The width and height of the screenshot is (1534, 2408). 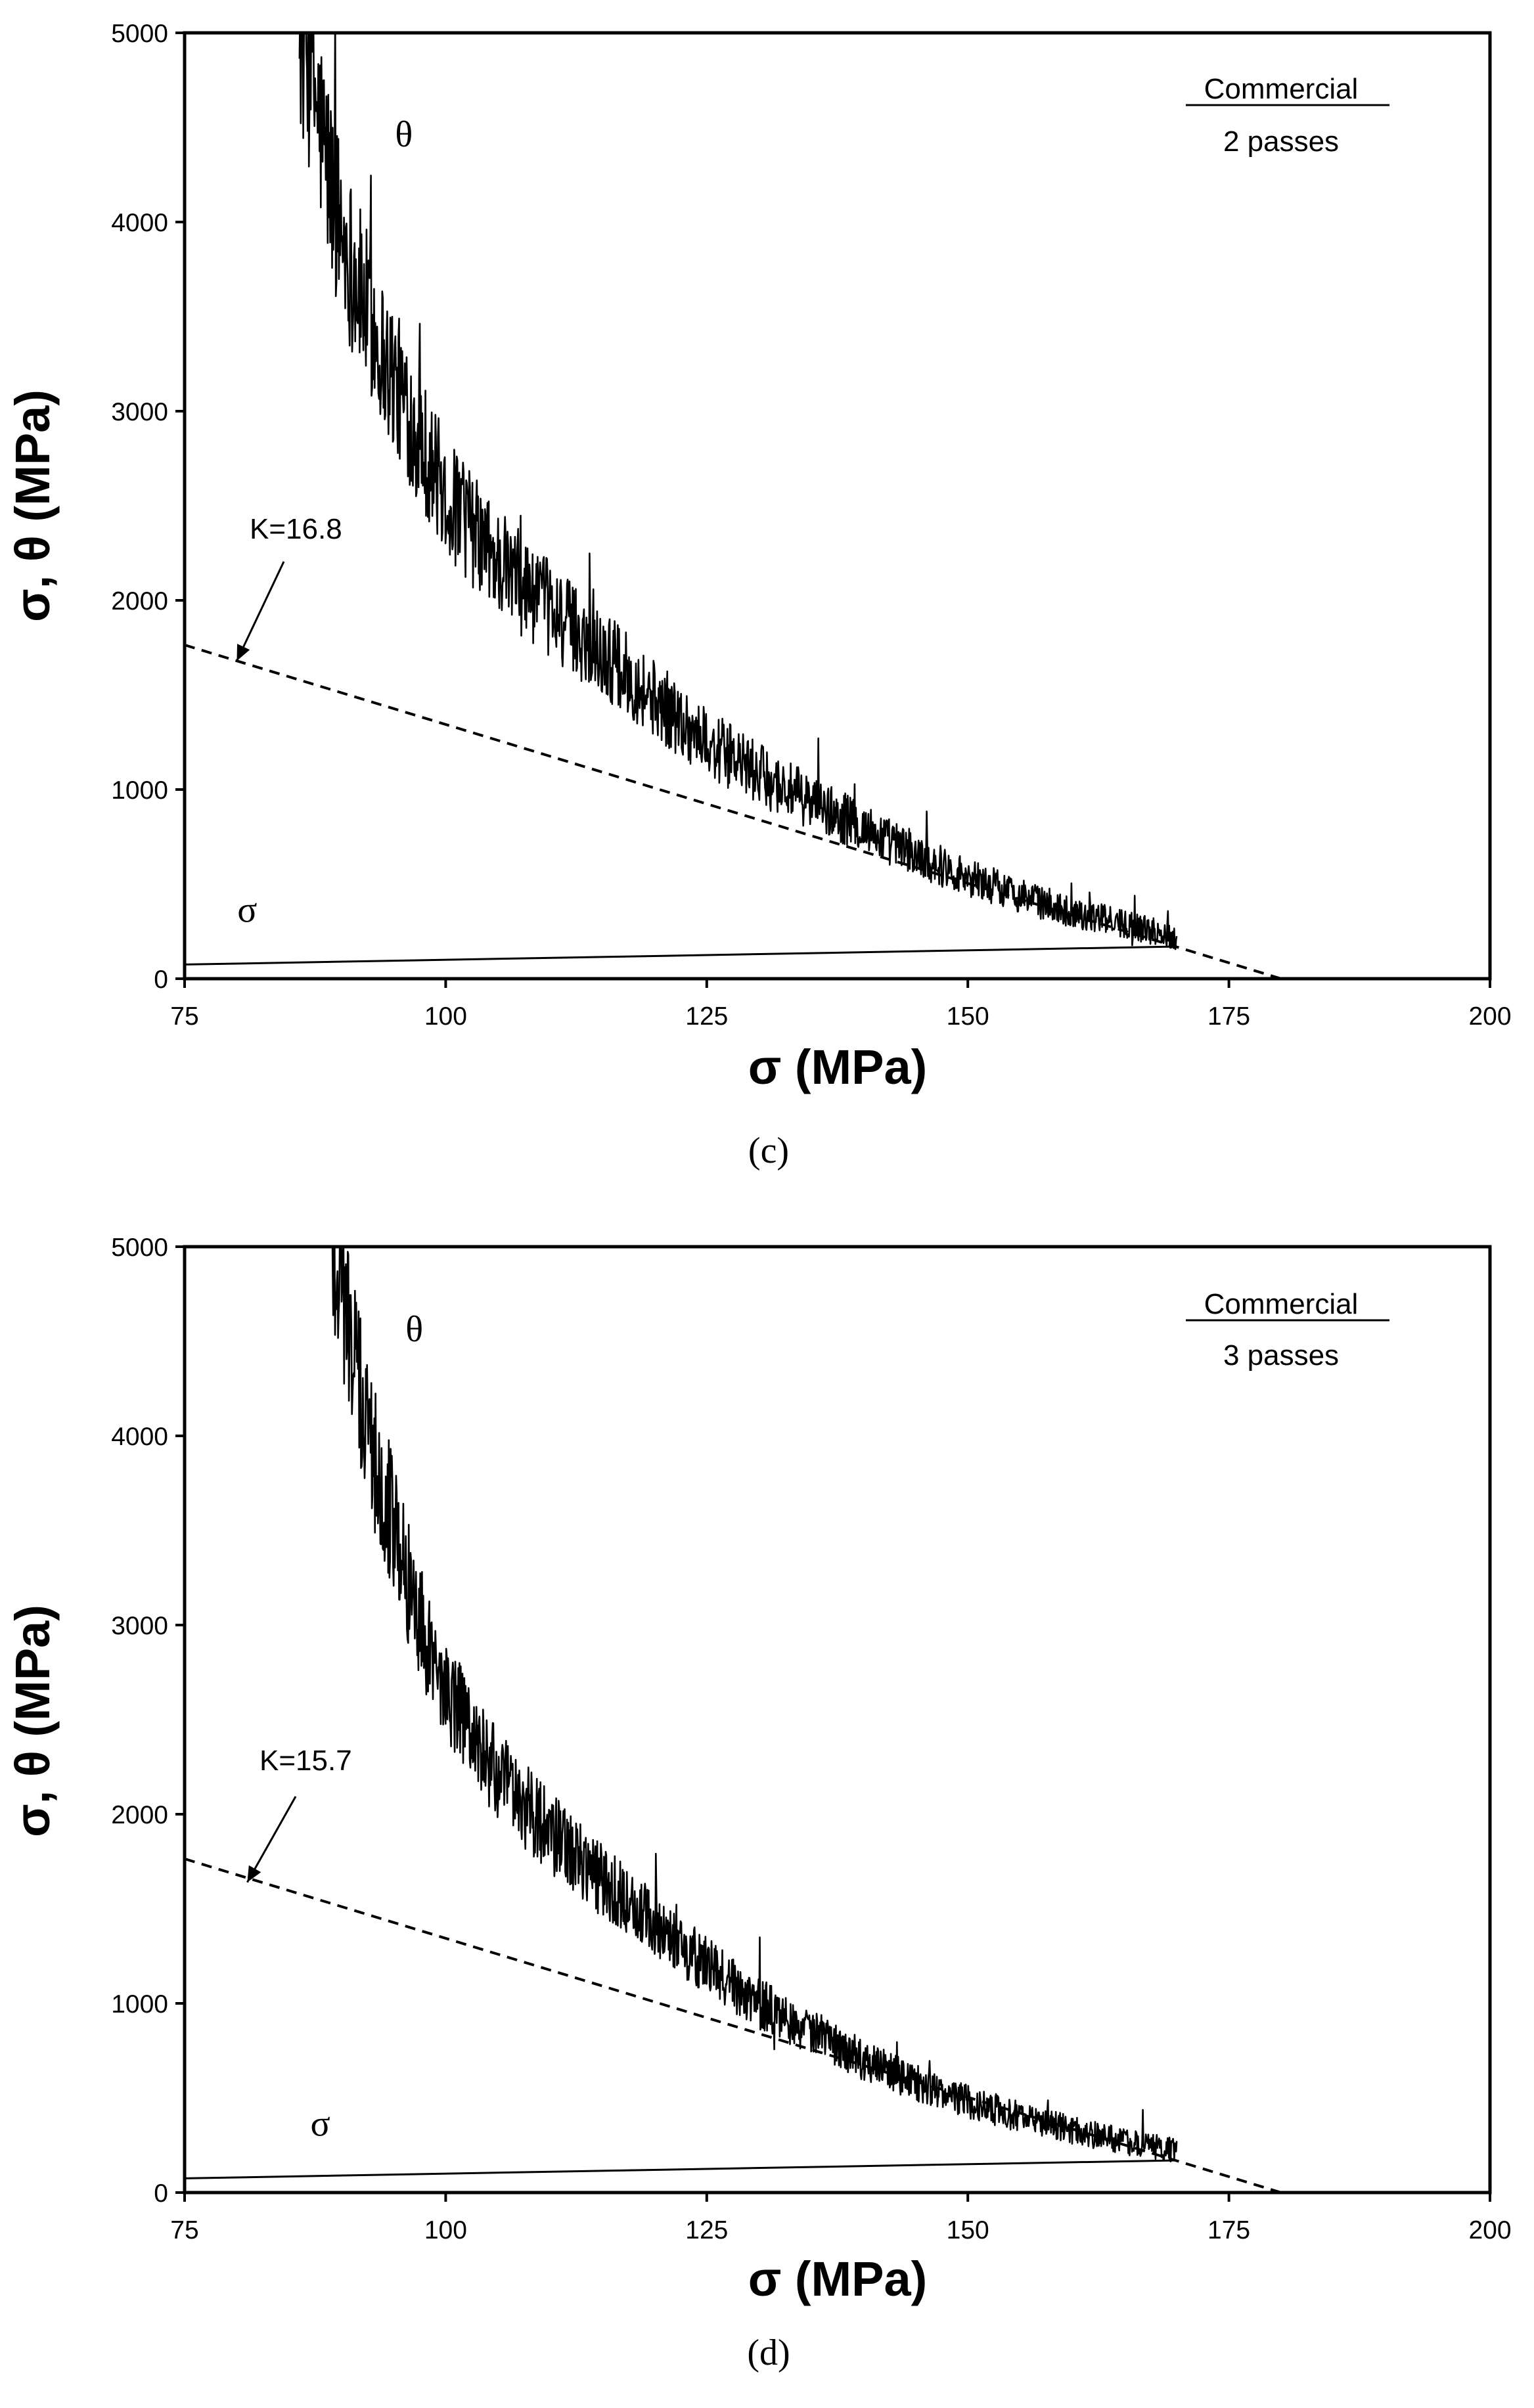 I want to click on panel-label: (d), so click(x=768, y=2352).